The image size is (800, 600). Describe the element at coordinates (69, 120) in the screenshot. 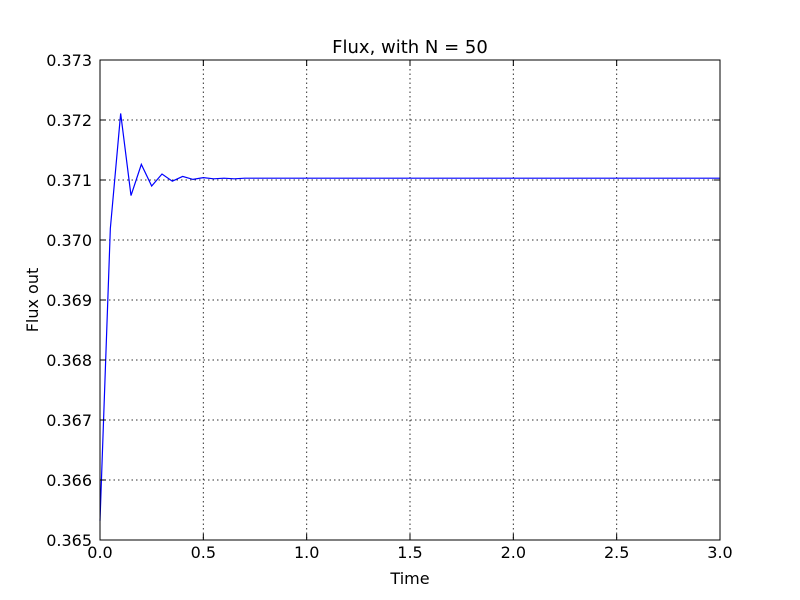

I see `y-tick-label: 0.372` at that location.